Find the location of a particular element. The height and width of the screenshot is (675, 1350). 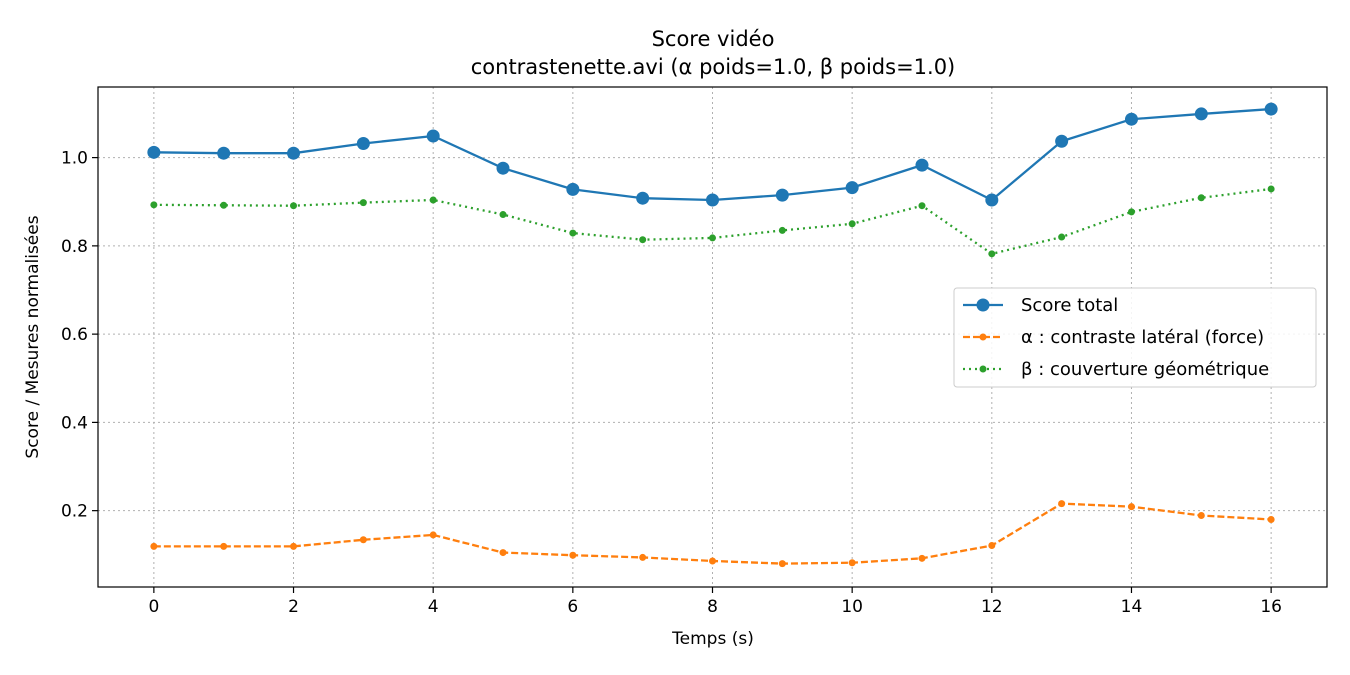

series-line is located at coordinates (712, 221).